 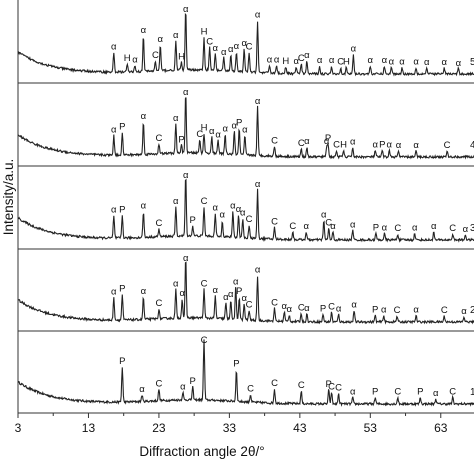 What do you see at coordinates (18, 428) in the screenshot?
I see `x-tick-label: 3` at bounding box center [18, 428].